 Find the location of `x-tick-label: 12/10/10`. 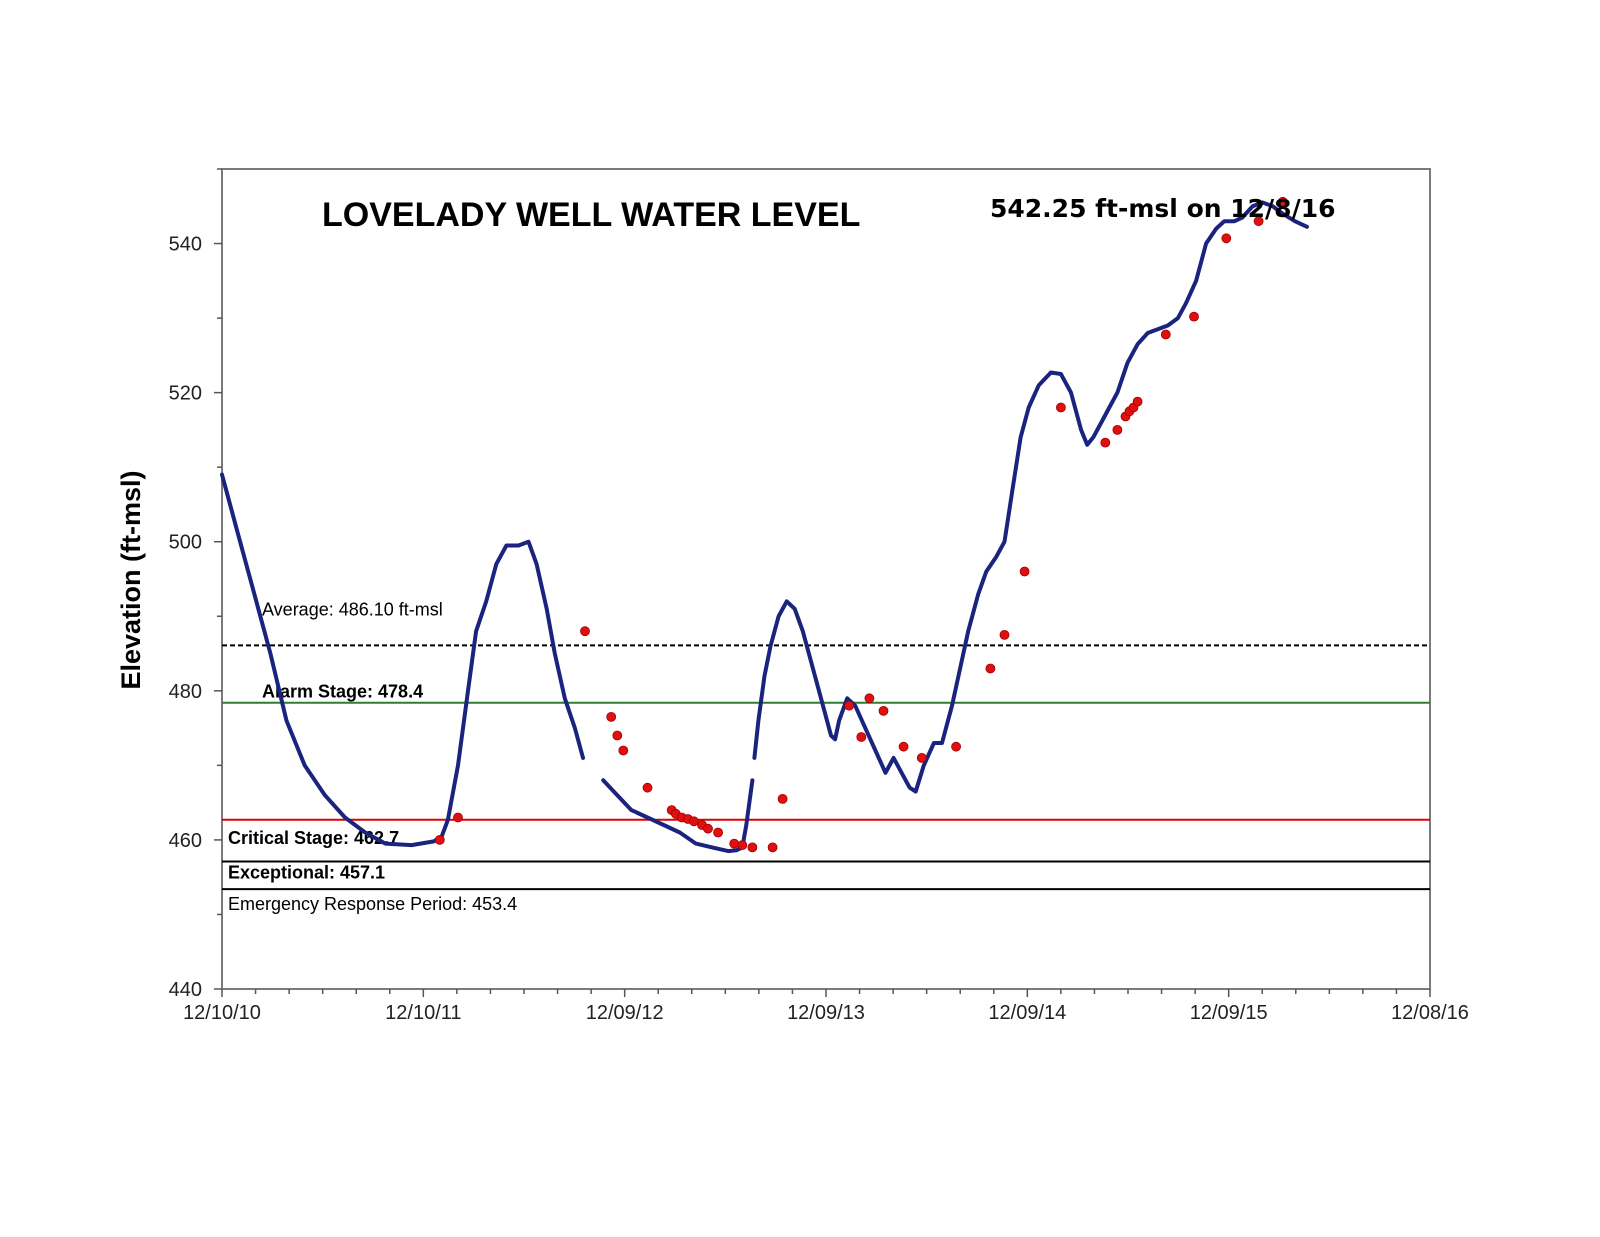

x-tick-label: 12/10/10 is located at coordinates (222, 1013).